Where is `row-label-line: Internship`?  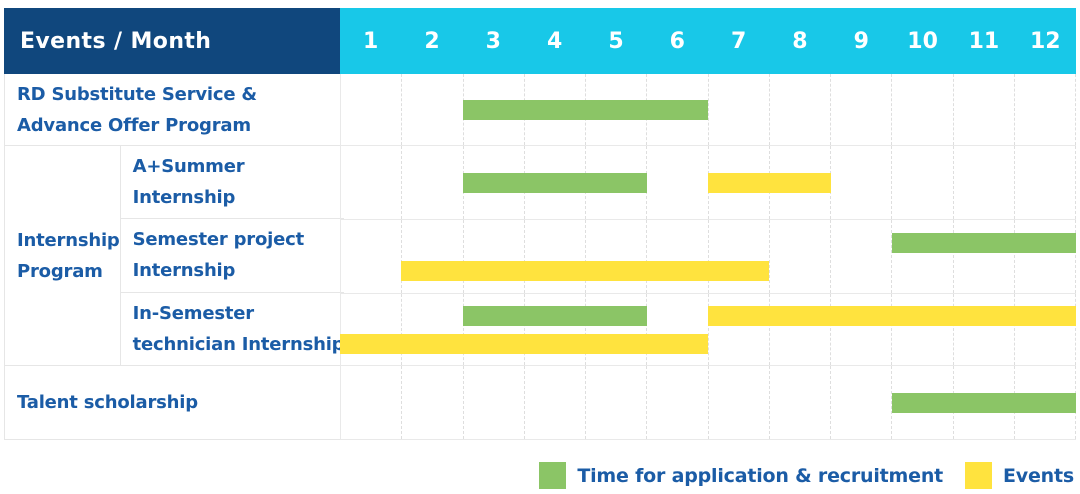
row-label-line: Internship is located at coordinates (184, 271).